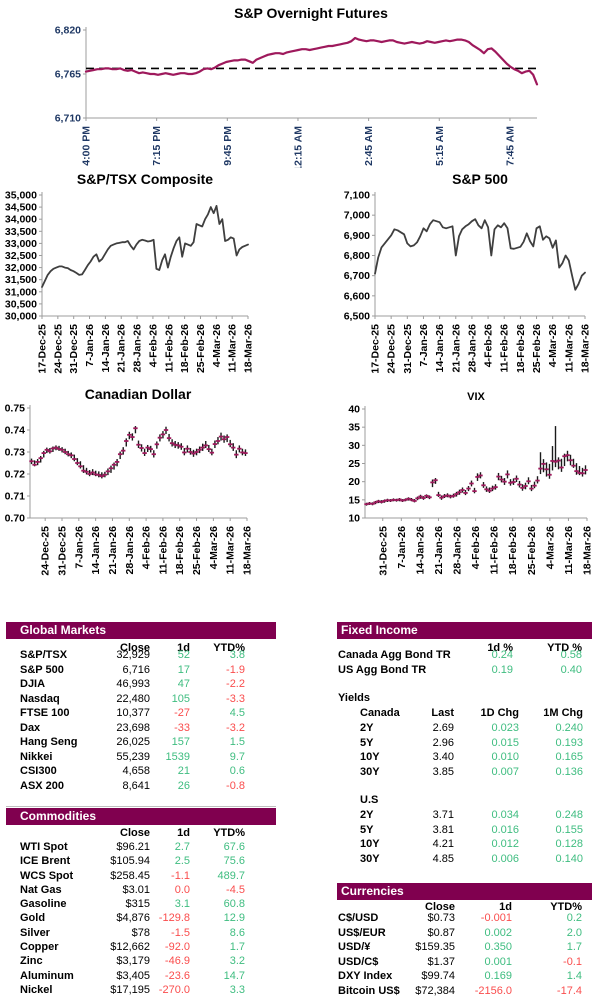 Image resolution: width=600 pixels, height=1000 pixels. What do you see at coordinates (440, 907) in the screenshot?
I see `column-header: Close` at bounding box center [440, 907].